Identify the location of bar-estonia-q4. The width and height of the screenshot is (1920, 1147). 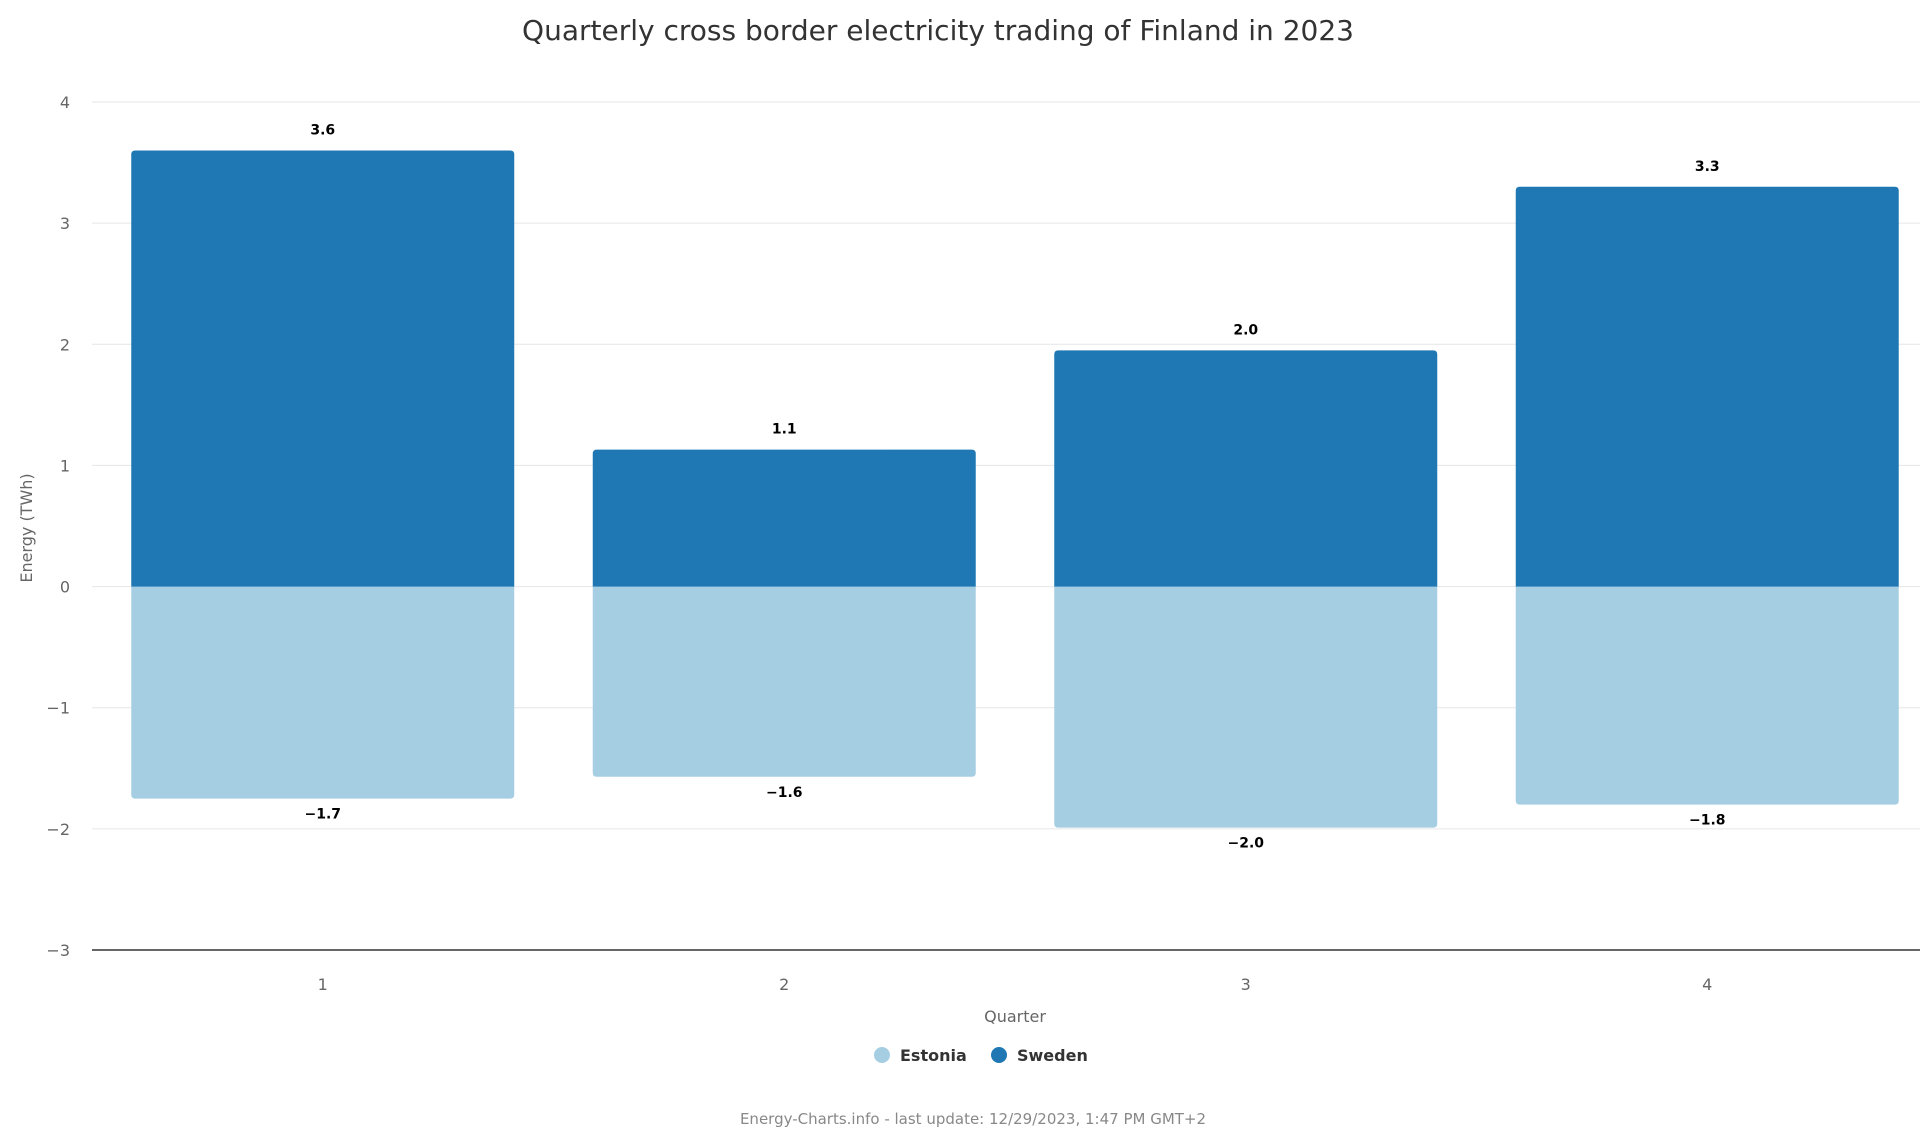
(1707, 695).